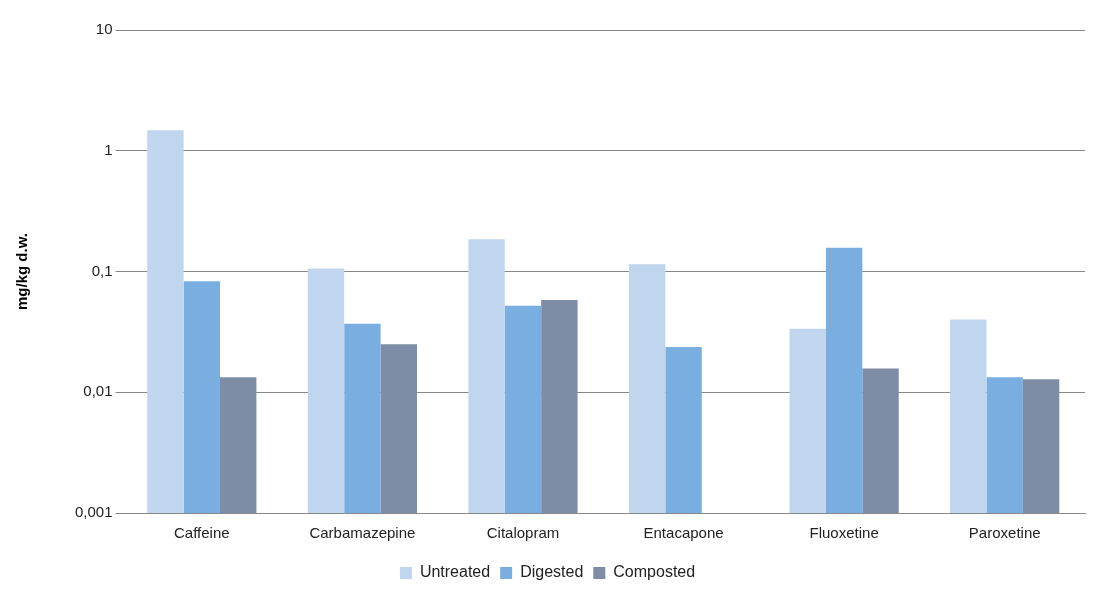 This screenshot has height=601, width=1099. I want to click on x-tick-label: Paroxetine, so click(1004, 533).